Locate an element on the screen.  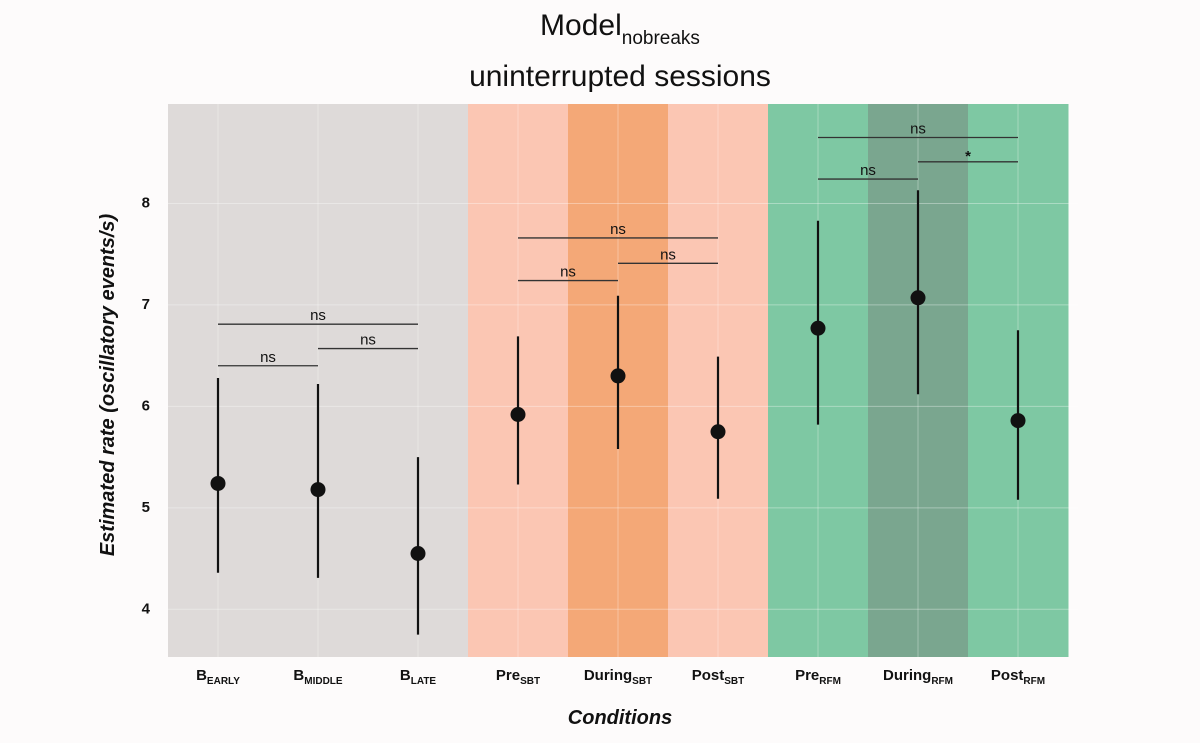
chart-title: Modelnobreaks is located at coordinates (620, 29).